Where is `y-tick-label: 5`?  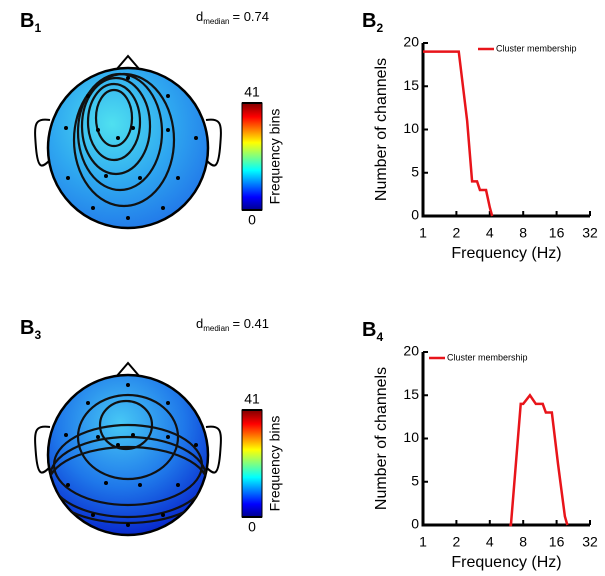 y-tick-label: 5 is located at coordinates (415, 480).